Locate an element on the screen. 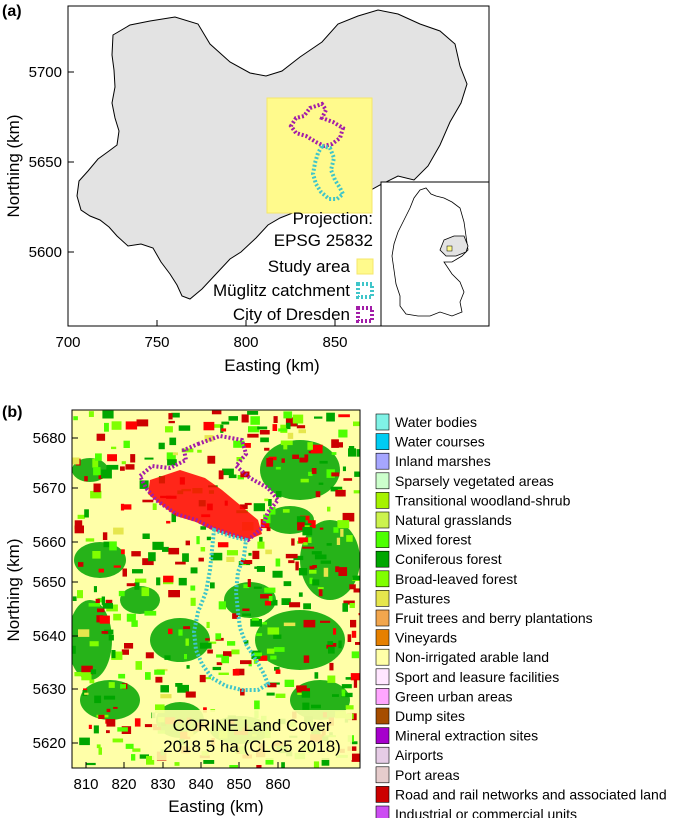  panel-b-ytick-5630: 5630 is located at coordinates (49, 689).